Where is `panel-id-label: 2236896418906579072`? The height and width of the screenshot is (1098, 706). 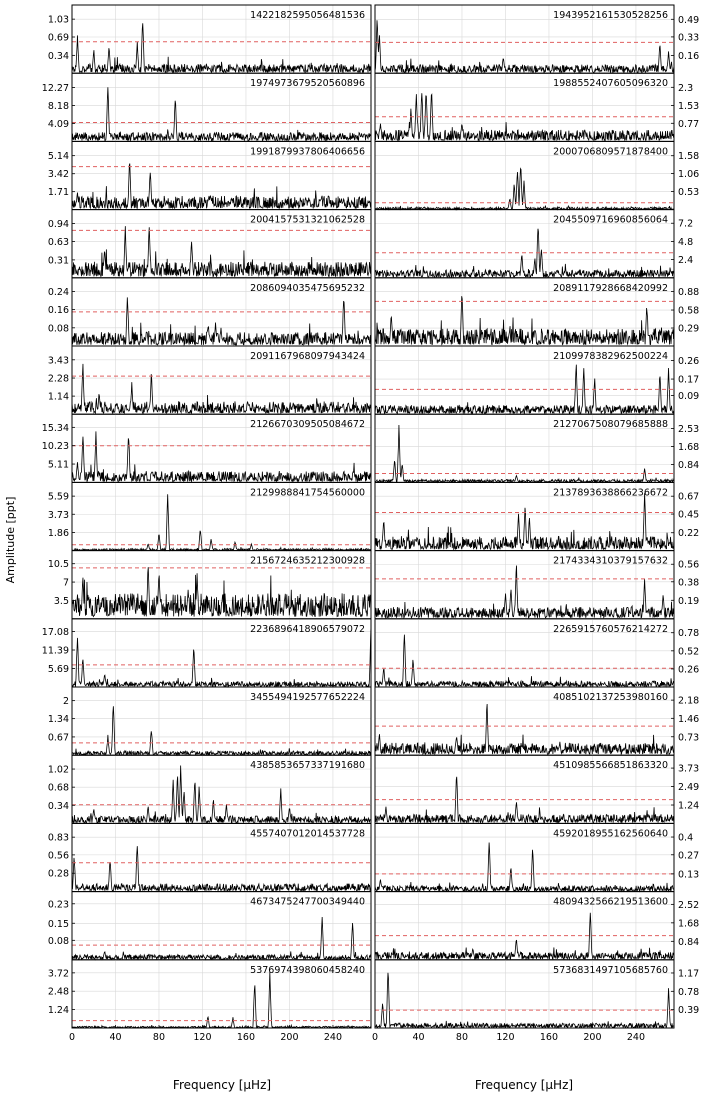
panel-id-label: 2236896418906579072 is located at coordinates (307, 629).